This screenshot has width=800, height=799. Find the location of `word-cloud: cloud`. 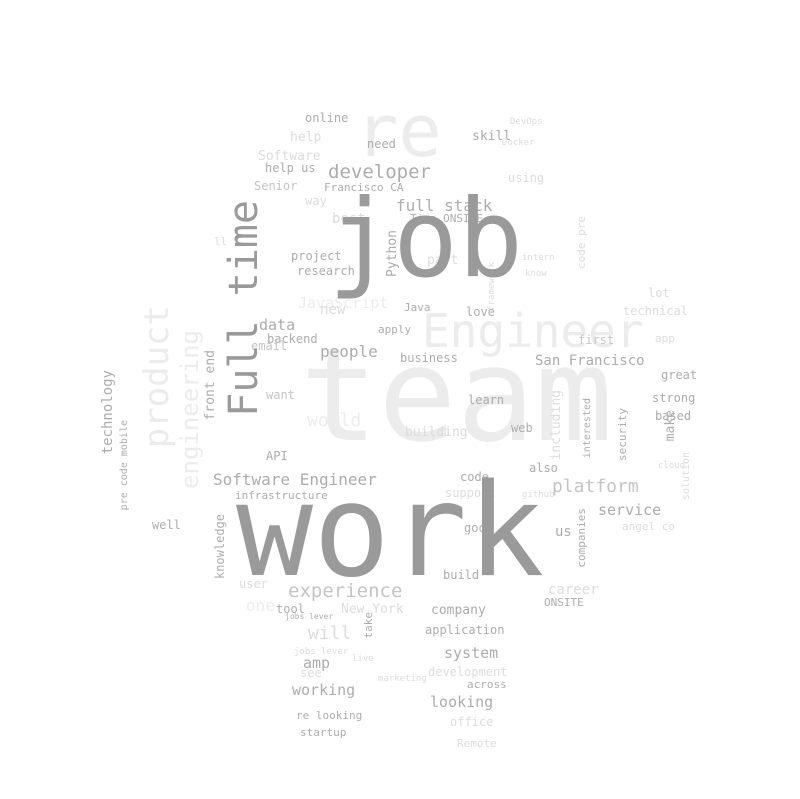

word-cloud: cloud is located at coordinates (672, 466).